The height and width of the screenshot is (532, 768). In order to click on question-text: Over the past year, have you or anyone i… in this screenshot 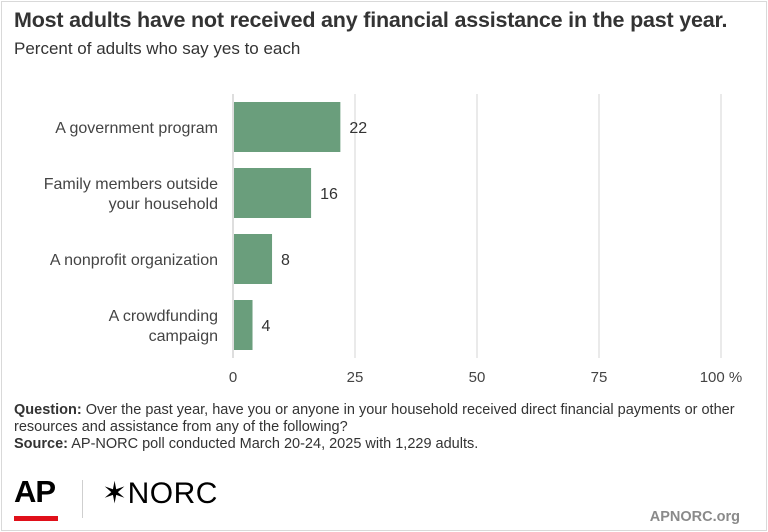, I will do `click(374, 418)`.